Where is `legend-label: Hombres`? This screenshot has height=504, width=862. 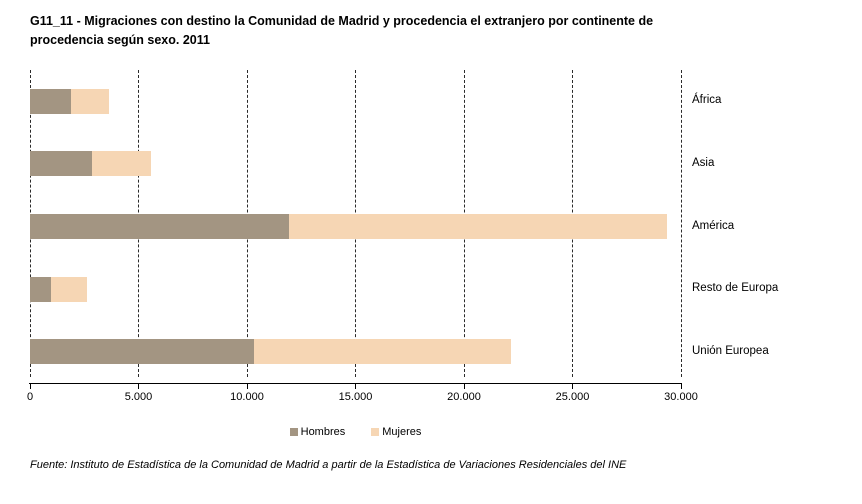 legend-label: Hombres is located at coordinates (323, 432).